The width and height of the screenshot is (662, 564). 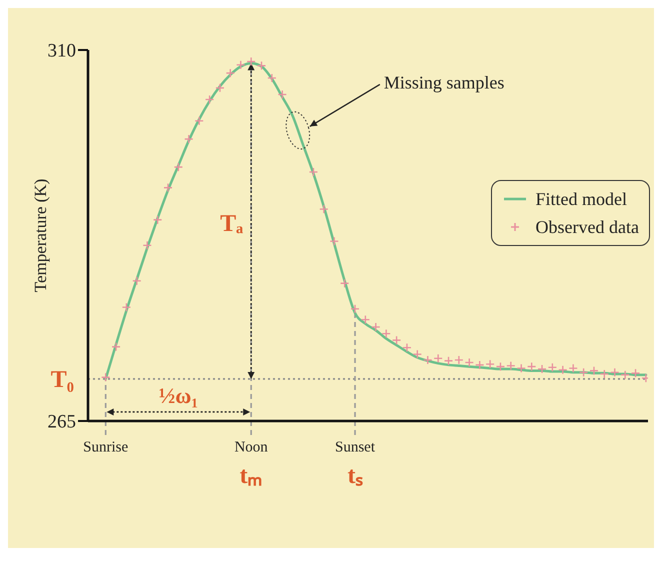 What do you see at coordinates (251, 476) in the screenshot?
I see `text: tₘ` at bounding box center [251, 476].